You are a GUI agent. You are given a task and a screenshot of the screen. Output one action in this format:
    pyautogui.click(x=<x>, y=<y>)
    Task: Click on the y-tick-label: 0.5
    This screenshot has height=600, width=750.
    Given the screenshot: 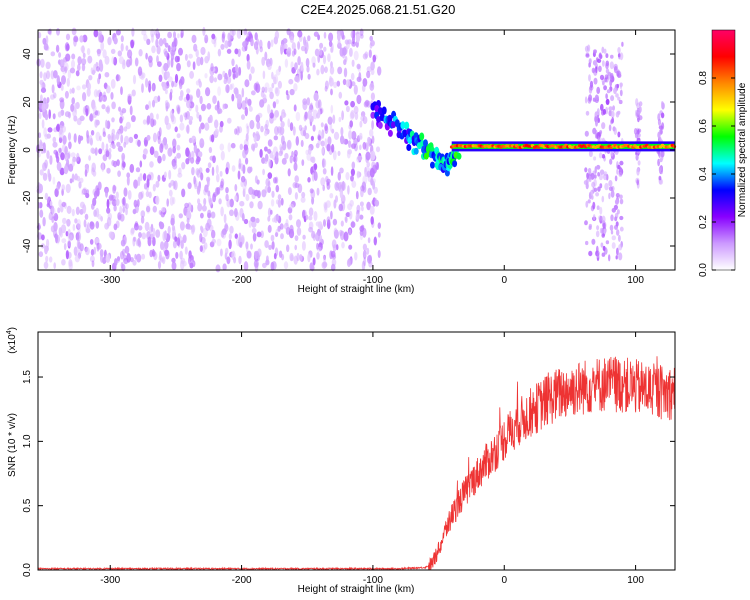 What is the action you would take?
    pyautogui.click(x=27, y=505)
    